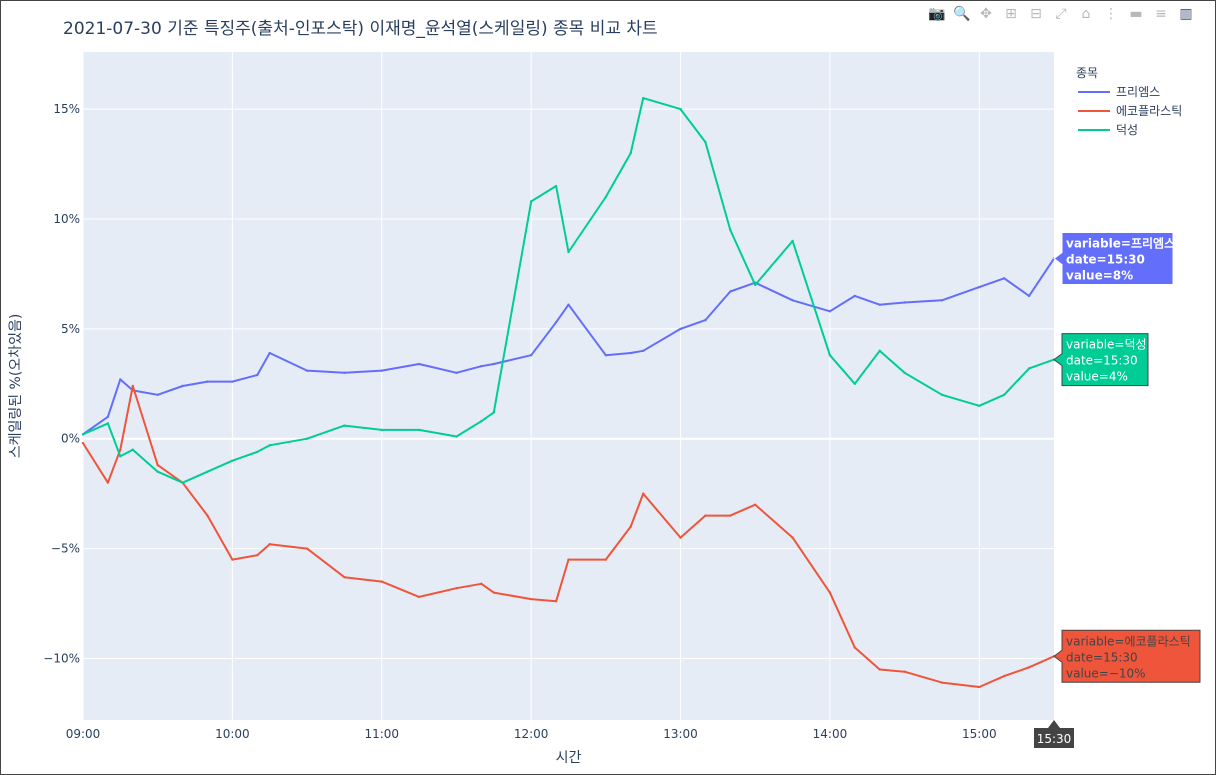 The image size is (1216, 775). Describe the element at coordinates (16, 386) in the screenshot. I see `y-axis-title: 스케일링된 %(오차있음)` at that location.